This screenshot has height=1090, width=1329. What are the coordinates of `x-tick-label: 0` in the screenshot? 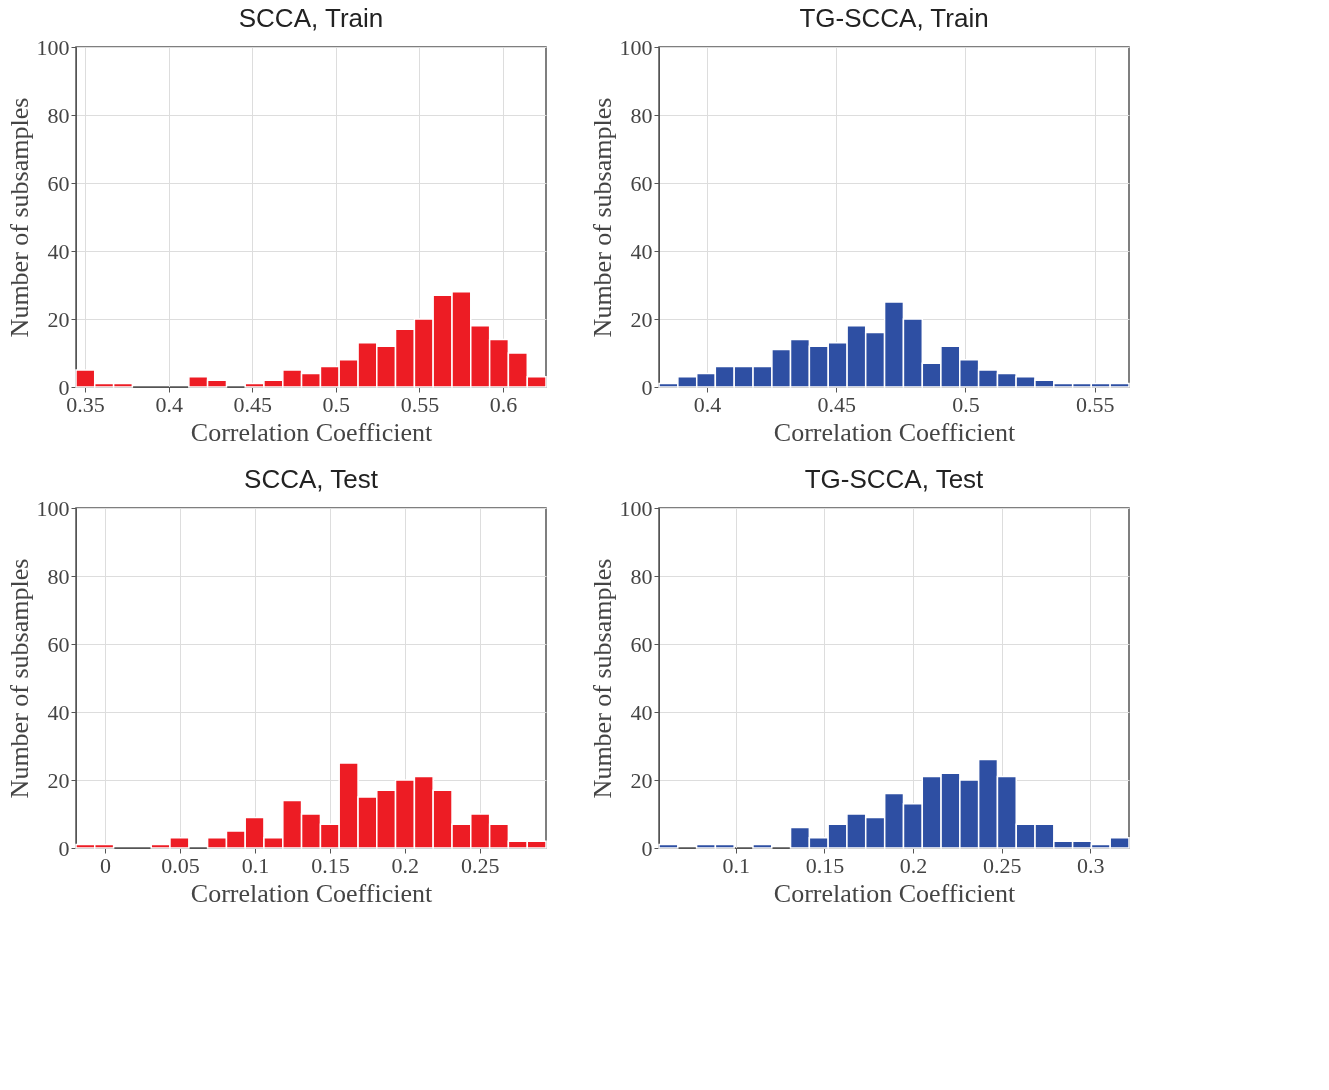 It's located at (106, 865).